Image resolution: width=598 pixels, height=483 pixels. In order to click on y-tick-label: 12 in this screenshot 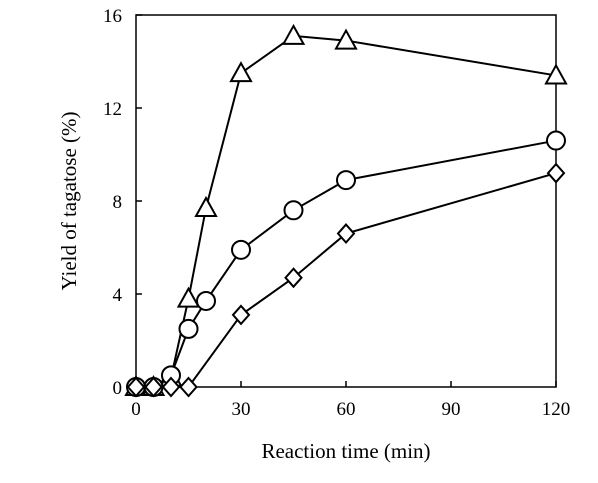, I will do `click(112, 109)`.